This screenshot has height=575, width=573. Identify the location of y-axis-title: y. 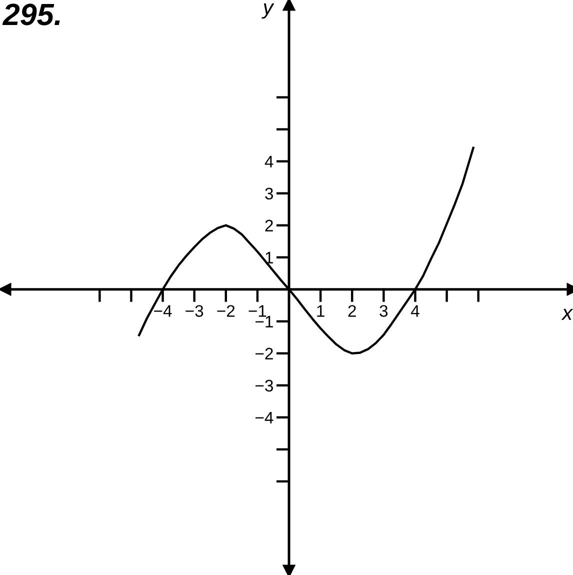
(268, 11).